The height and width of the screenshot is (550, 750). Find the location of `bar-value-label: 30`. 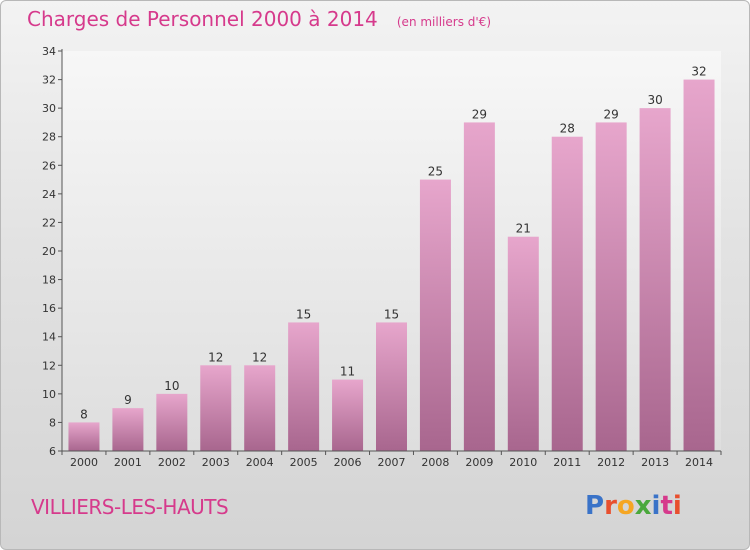

bar-value-label: 30 is located at coordinates (654, 100).